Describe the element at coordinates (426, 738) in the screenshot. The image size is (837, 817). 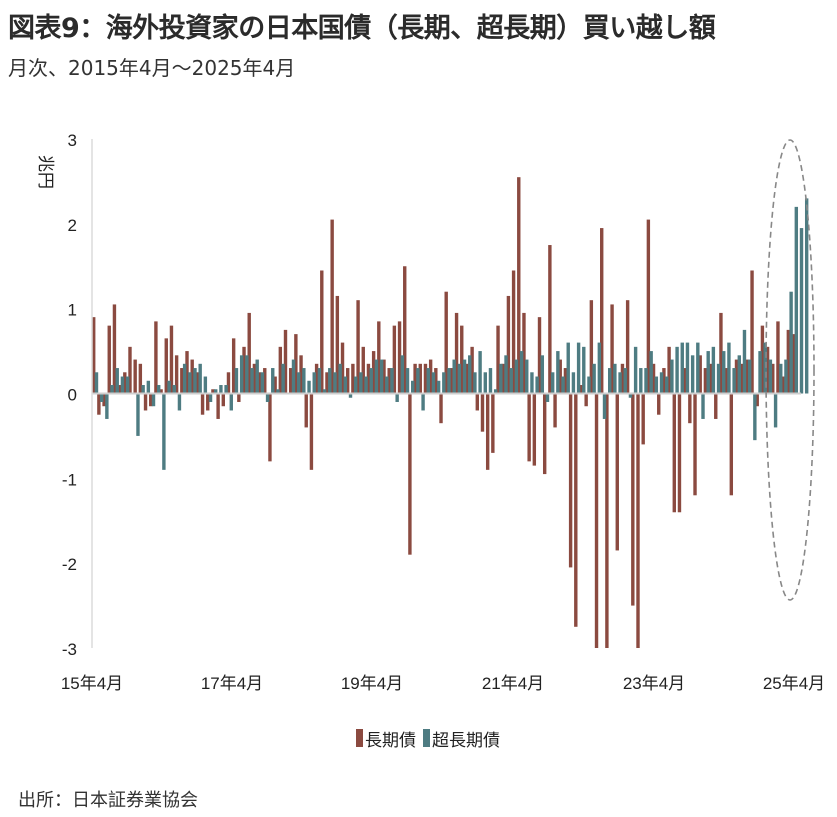
I see `legend-swatch-super-long` at that location.